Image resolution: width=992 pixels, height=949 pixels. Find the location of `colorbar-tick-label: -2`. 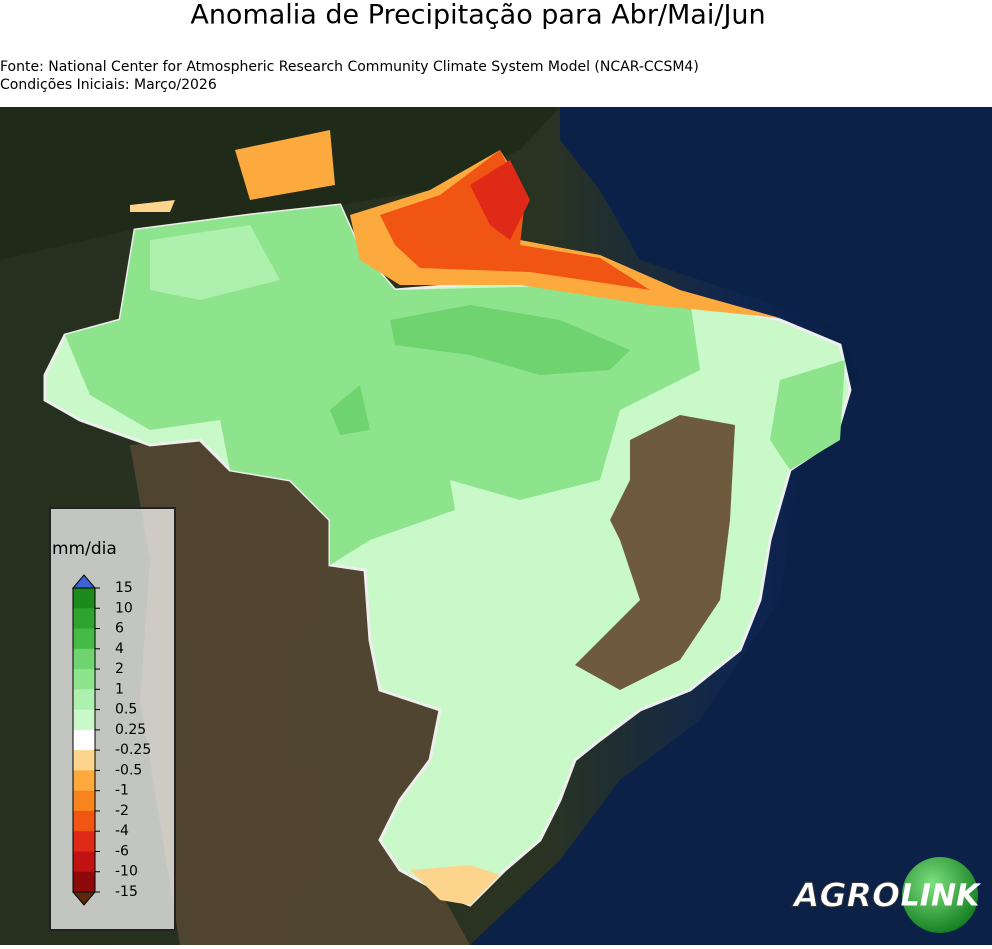

colorbar-tick-label: -2 is located at coordinates (122, 811).